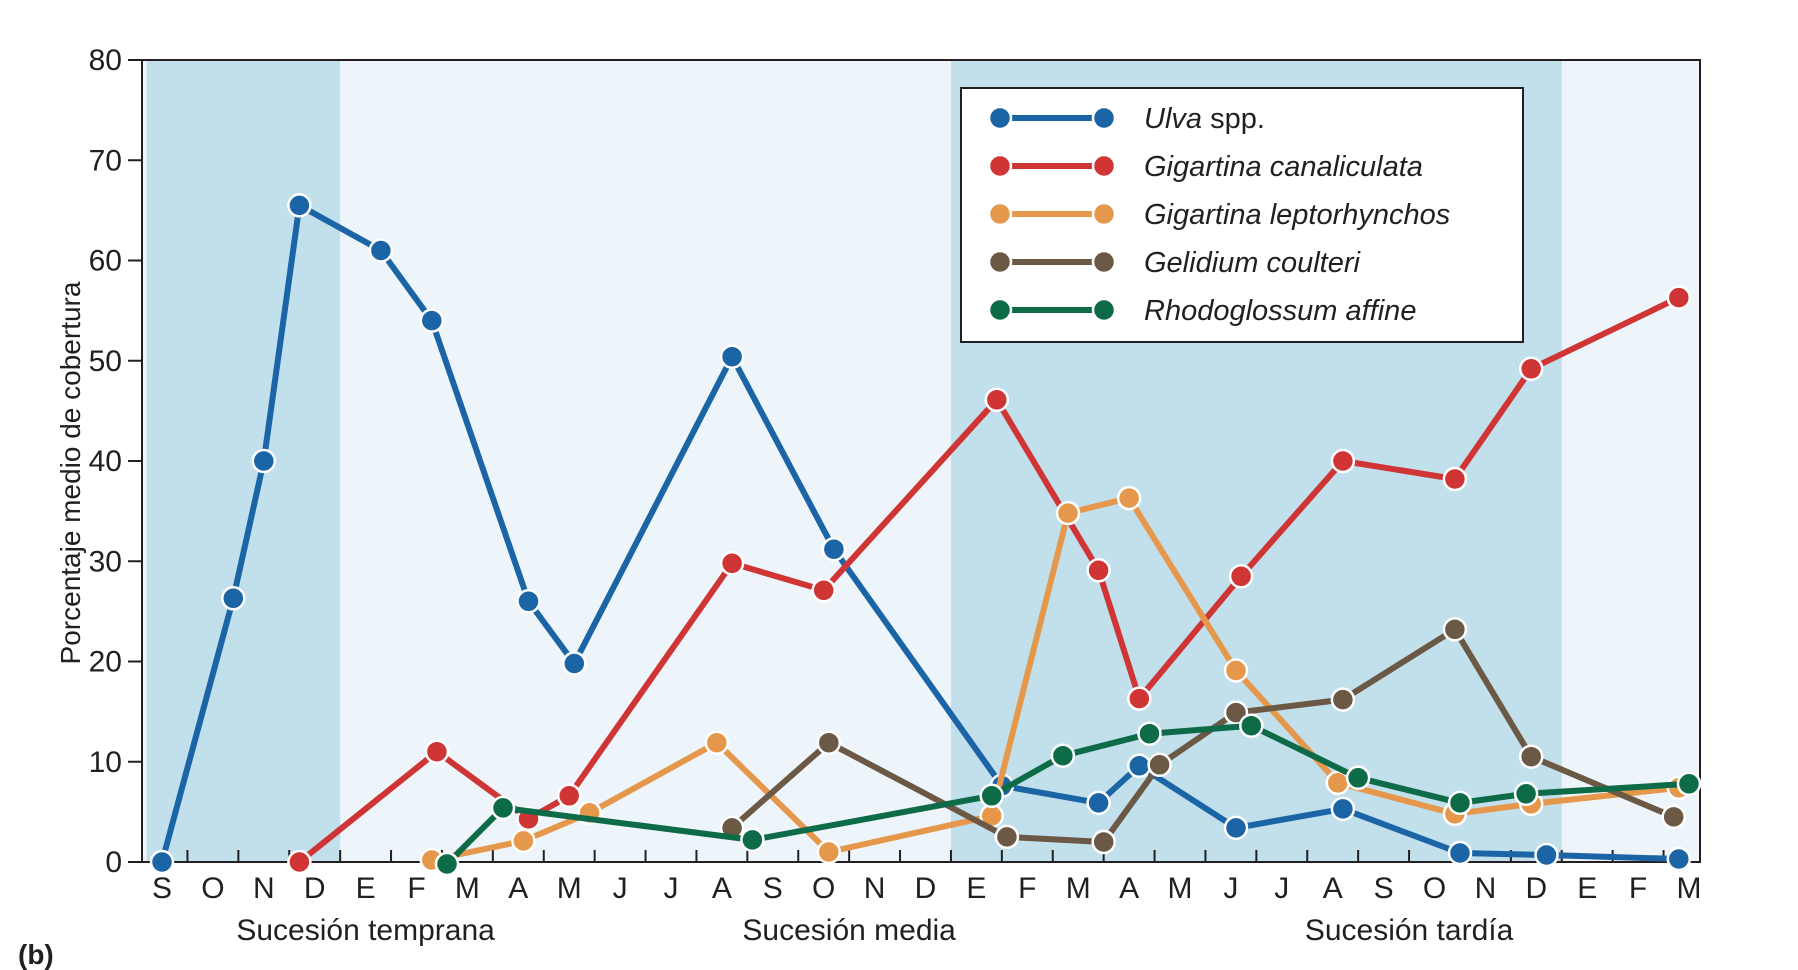  I want to click on x-tick-label: F, so click(1027, 888).